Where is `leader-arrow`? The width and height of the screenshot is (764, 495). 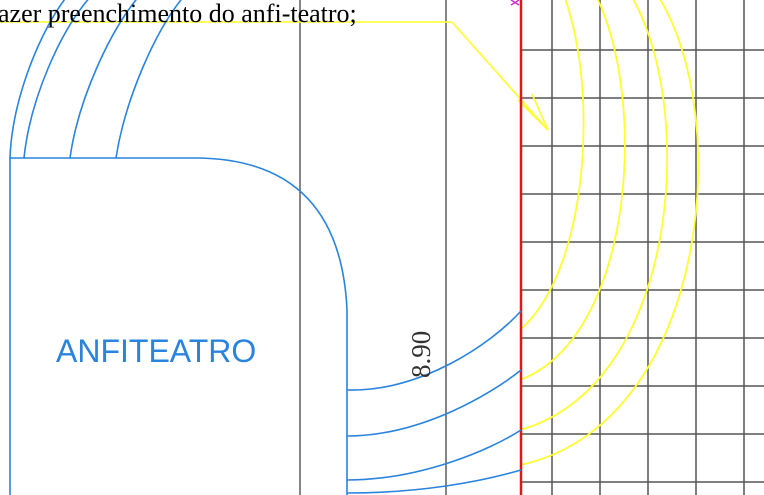 leader-arrow is located at coordinates (500, 76).